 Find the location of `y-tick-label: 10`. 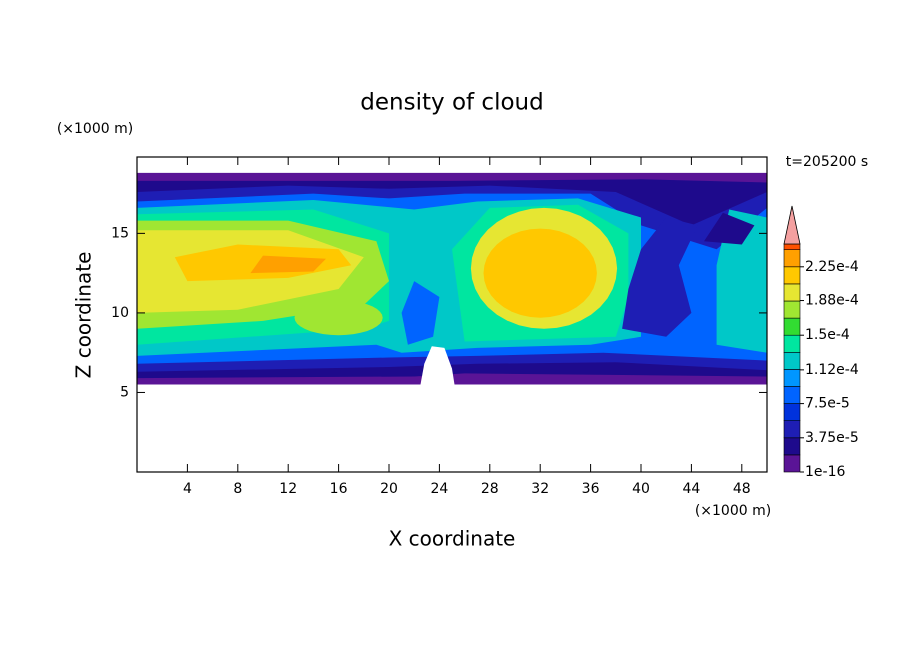

y-tick-label: 10 is located at coordinates (120, 313).